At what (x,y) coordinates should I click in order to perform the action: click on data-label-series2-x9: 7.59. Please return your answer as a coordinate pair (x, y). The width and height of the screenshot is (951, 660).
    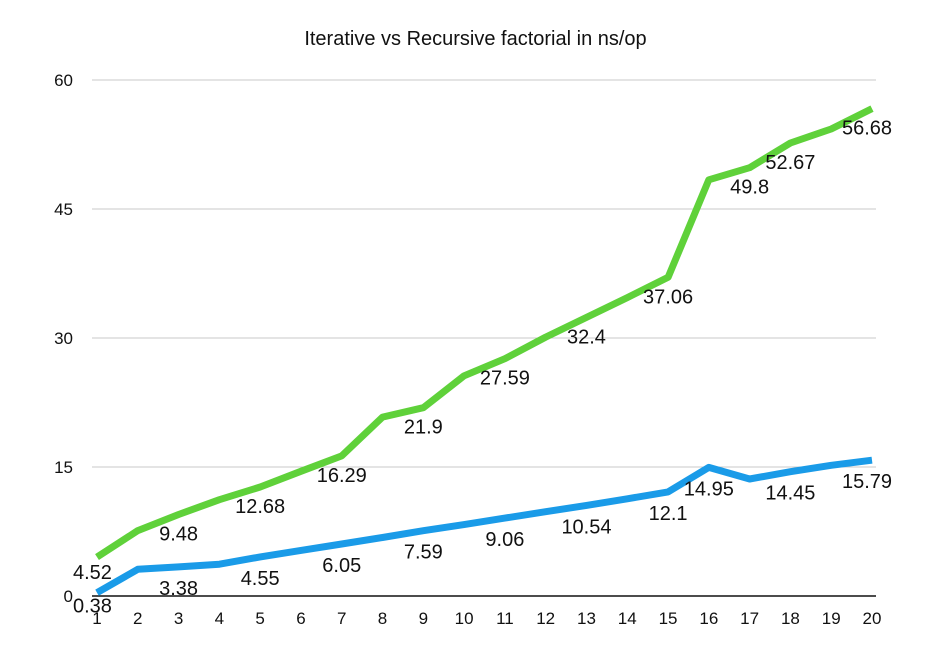
    Looking at the image, I should click on (423, 553).